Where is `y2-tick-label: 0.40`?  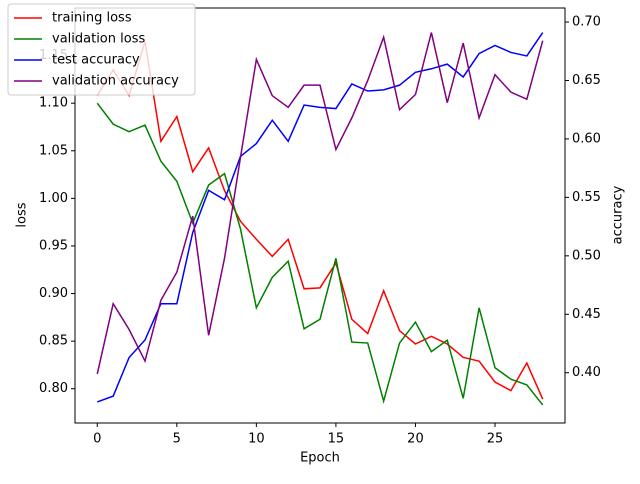
y2-tick-label: 0.40 is located at coordinates (586, 372).